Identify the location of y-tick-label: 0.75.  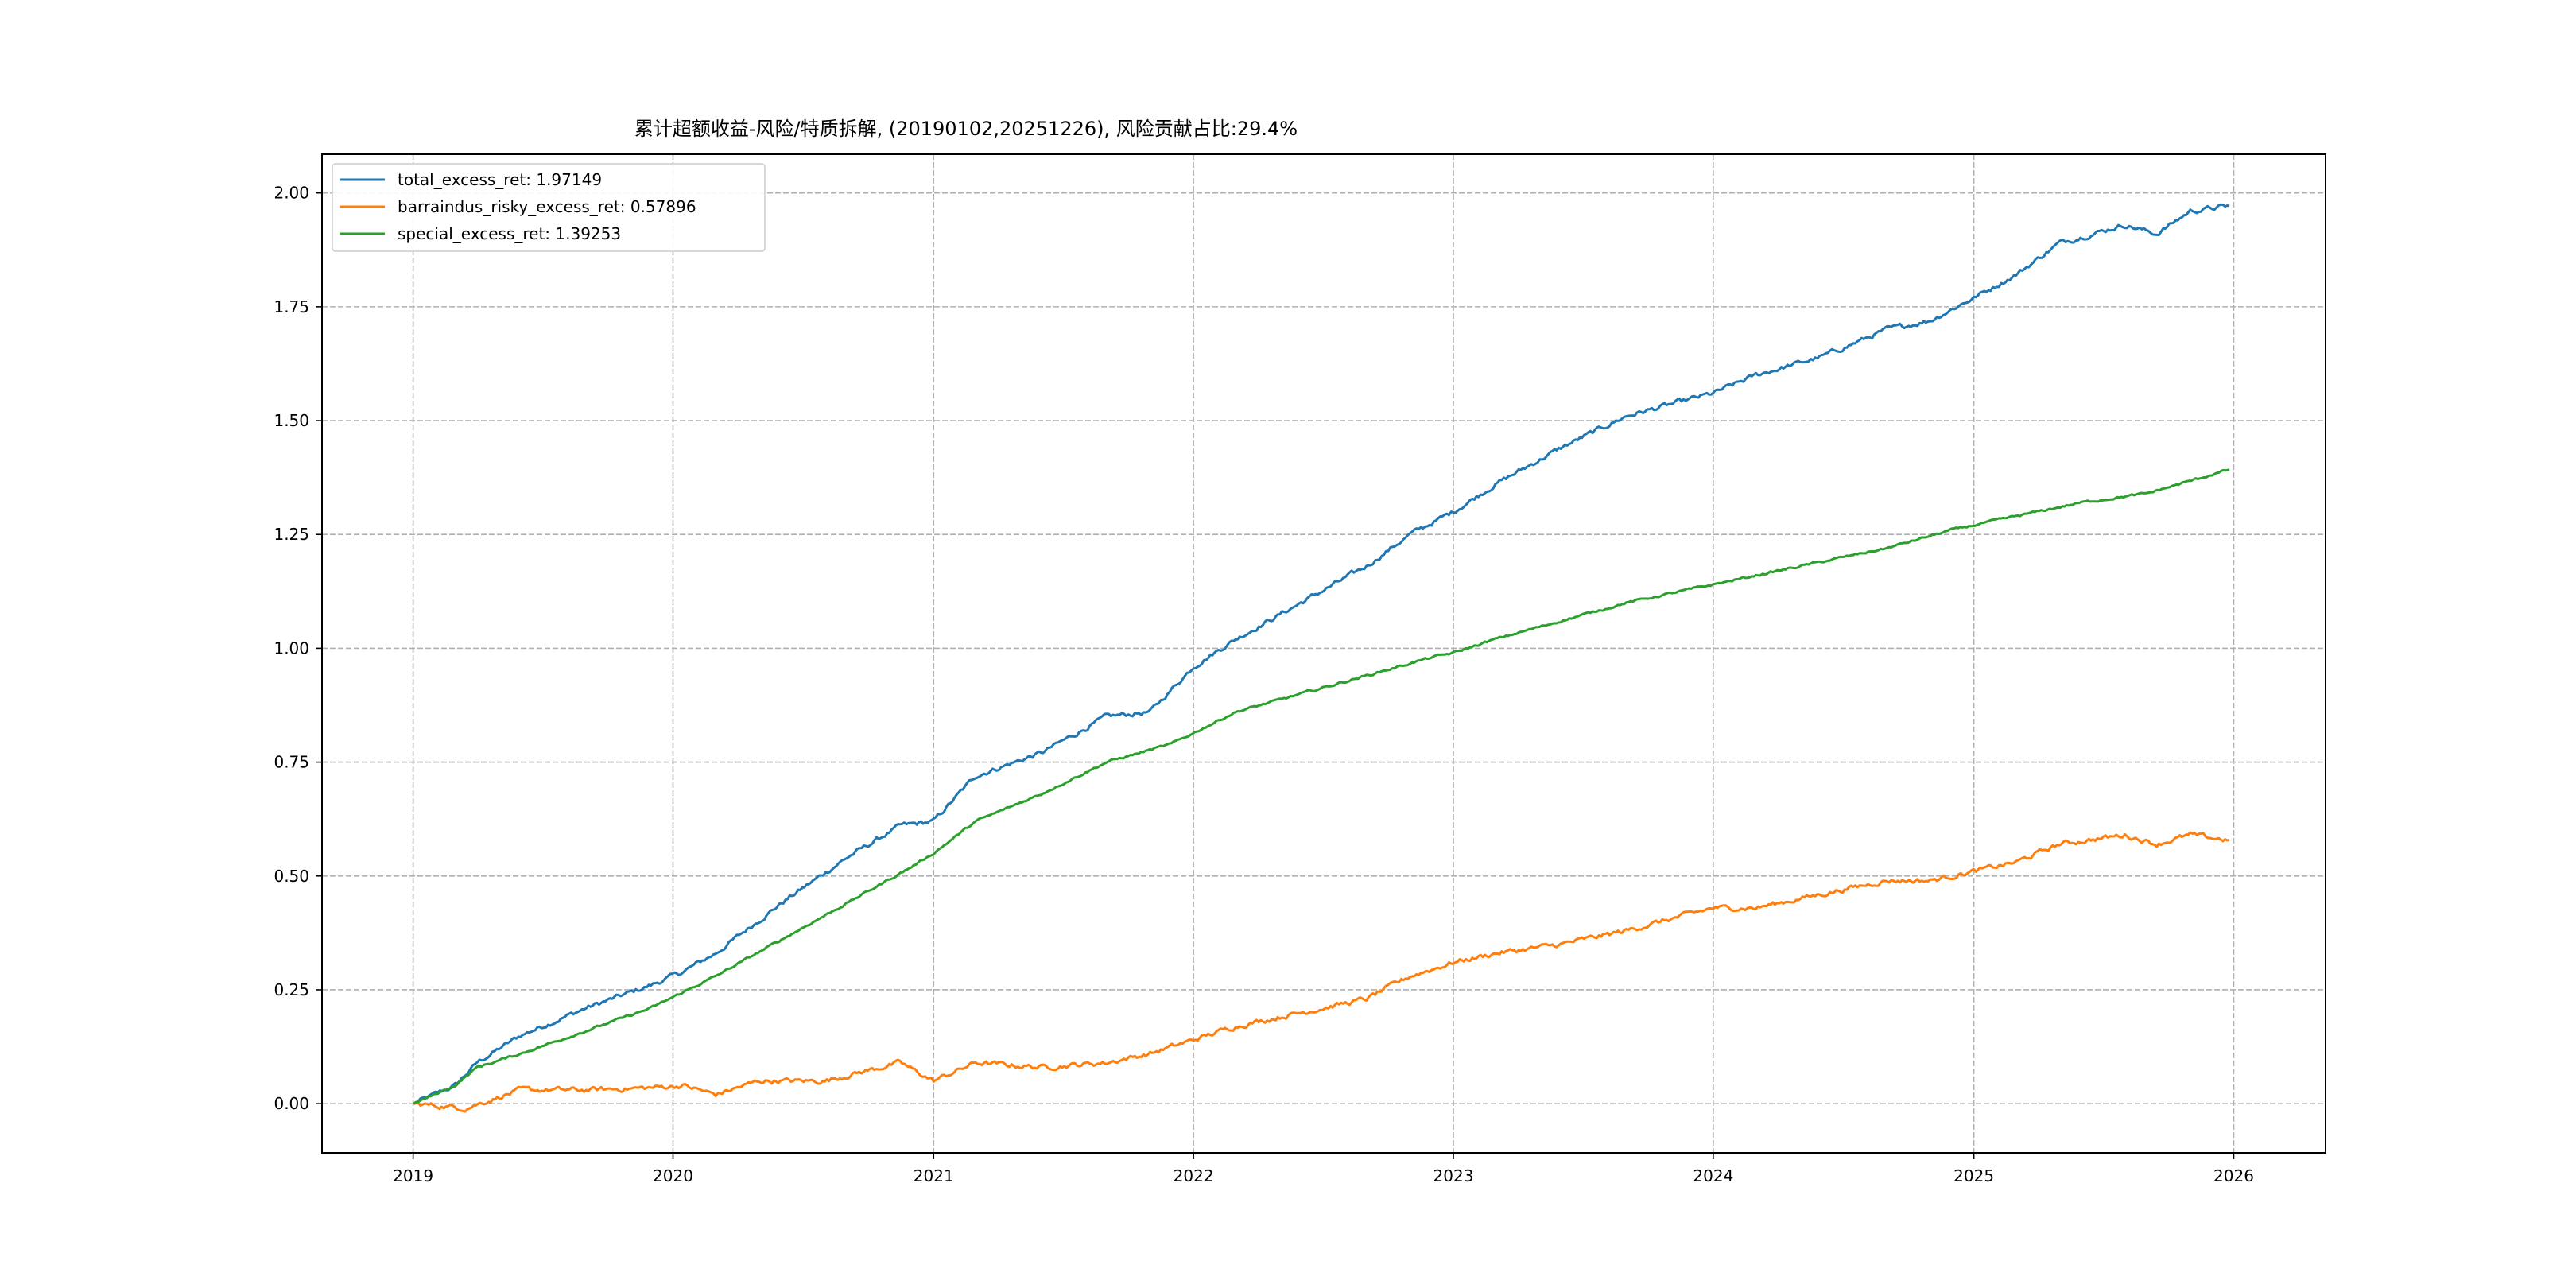
(292, 763).